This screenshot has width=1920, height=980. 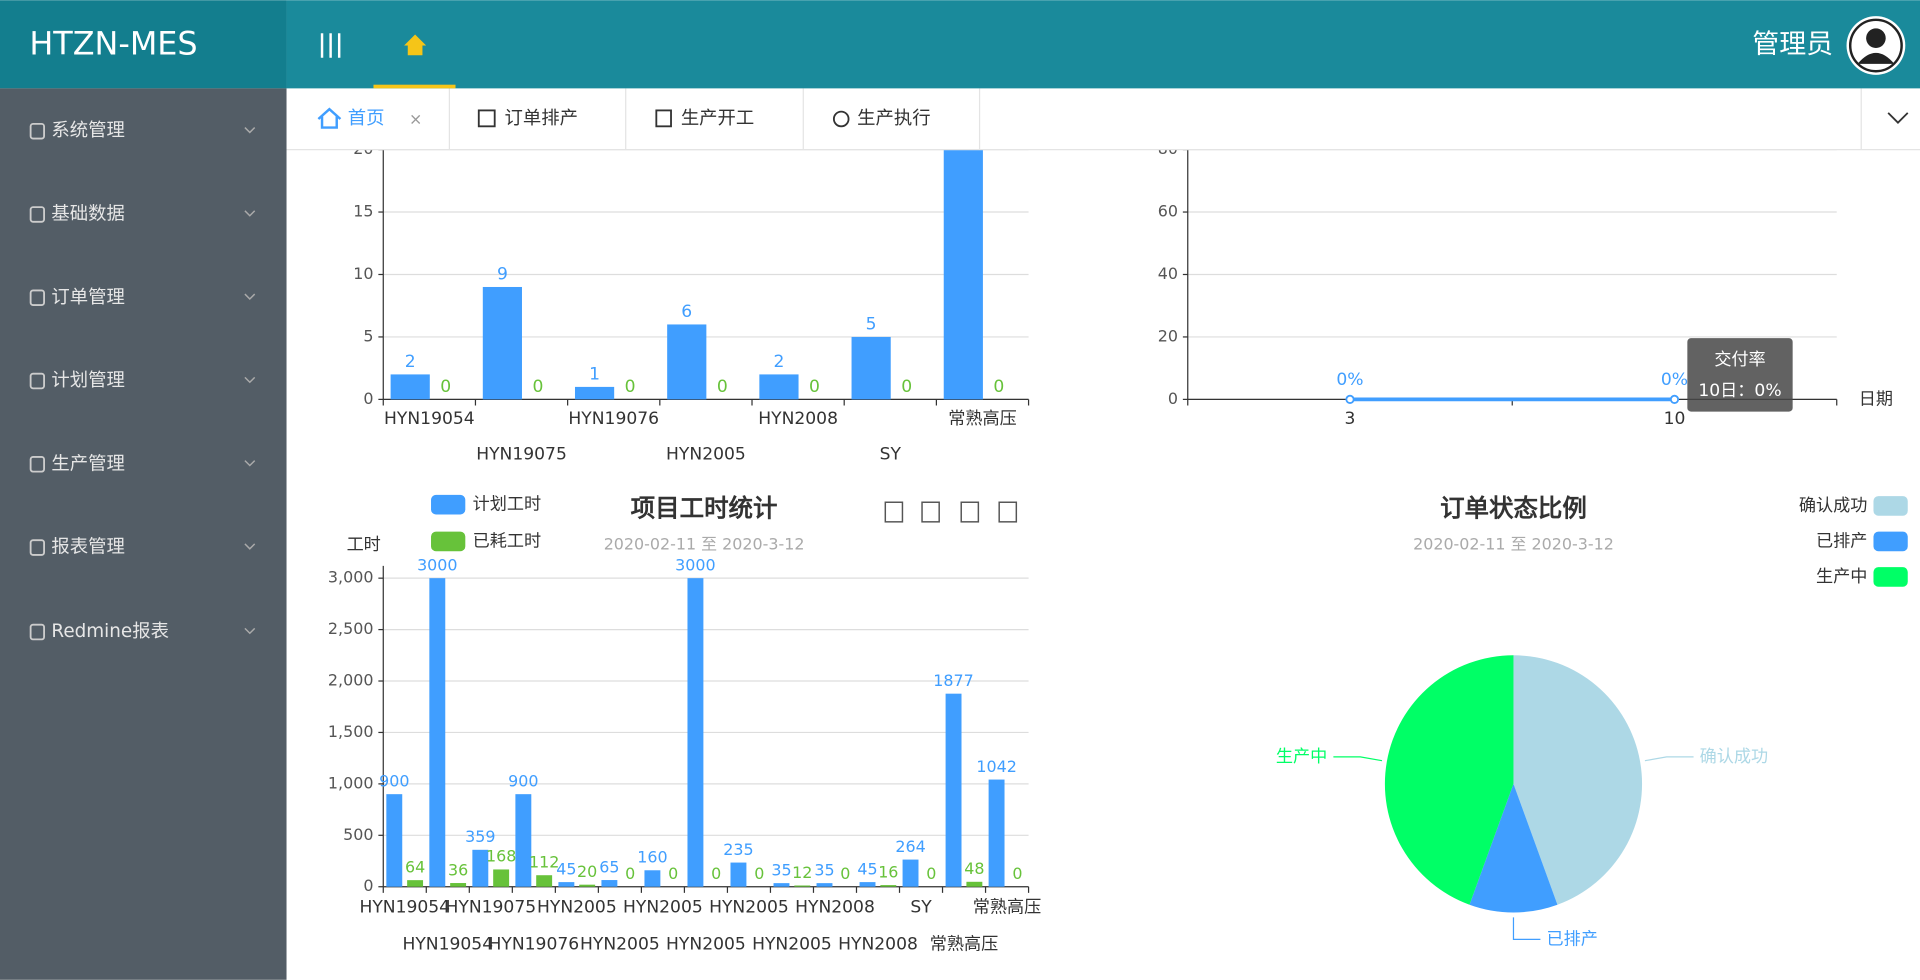 I want to click on tab-label: 生产执行, so click(x=893, y=118).